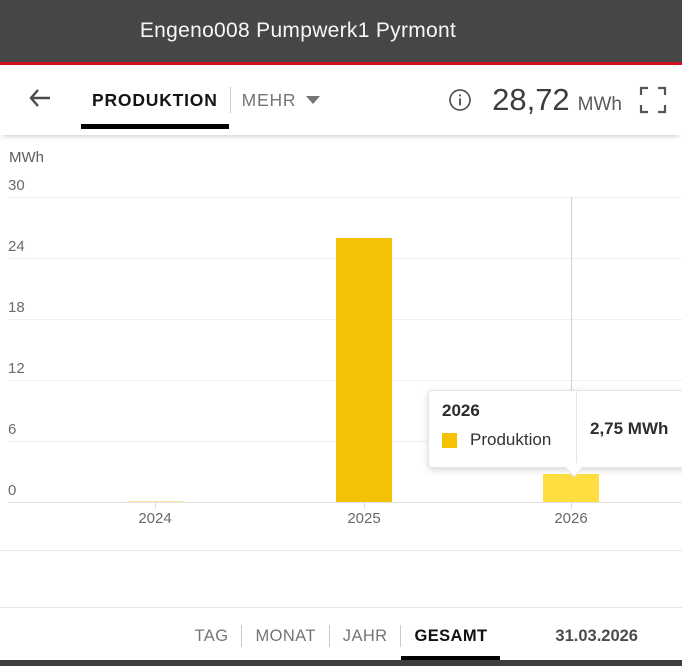 Image resolution: width=682 pixels, height=666 pixels. Describe the element at coordinates (451, 636) in the screenshot. I see `tab-gesamt: GESAMT` at that location.